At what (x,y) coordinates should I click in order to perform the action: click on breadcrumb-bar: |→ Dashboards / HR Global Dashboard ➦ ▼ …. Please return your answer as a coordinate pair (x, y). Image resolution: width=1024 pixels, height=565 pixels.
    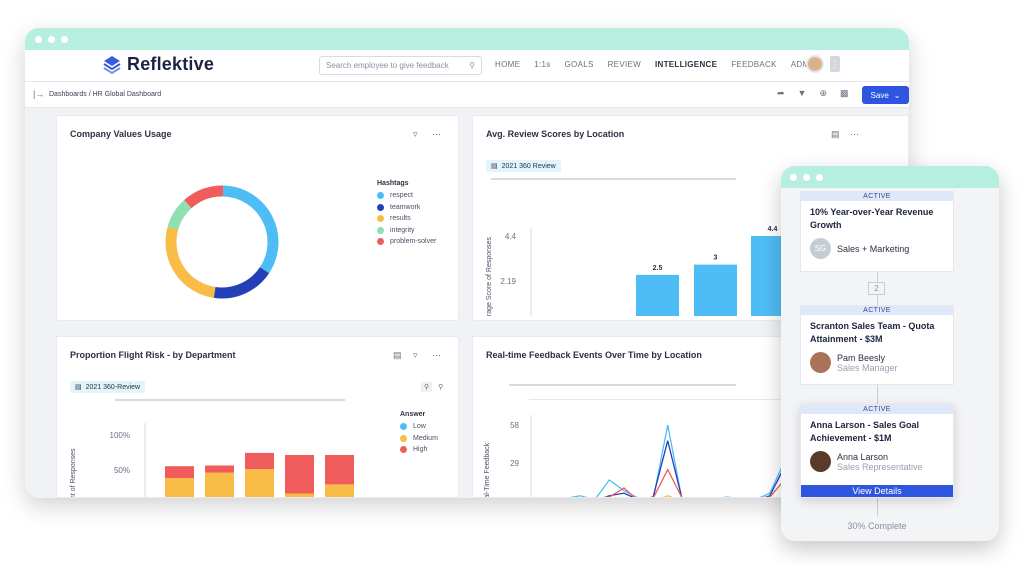
    Looking at the image, I should click on (467, 95).